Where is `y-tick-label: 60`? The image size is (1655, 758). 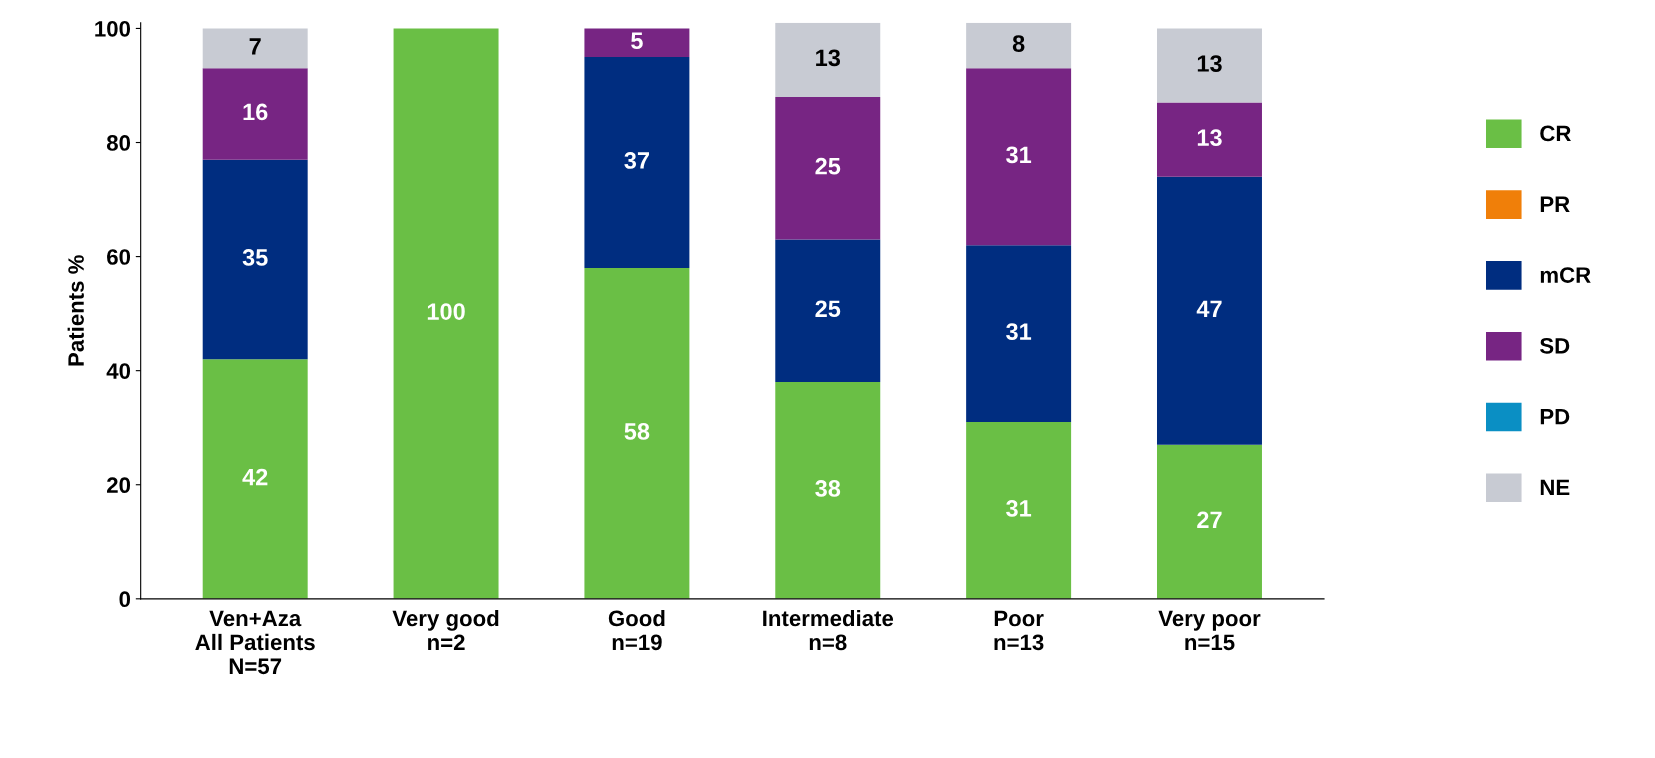
y-tick-label: 60 is located at coordinates (119, 257).